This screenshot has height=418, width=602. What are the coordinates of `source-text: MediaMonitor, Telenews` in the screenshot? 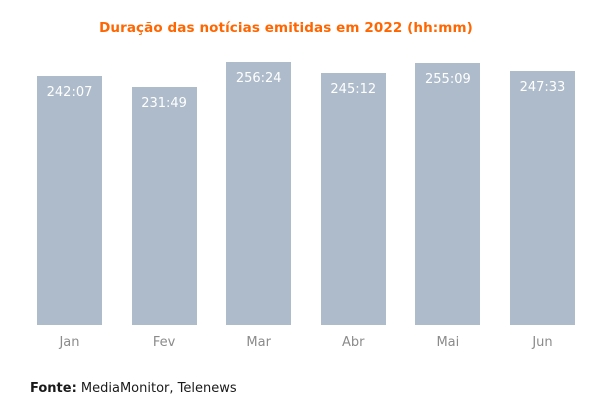 It's located at (156, 388).